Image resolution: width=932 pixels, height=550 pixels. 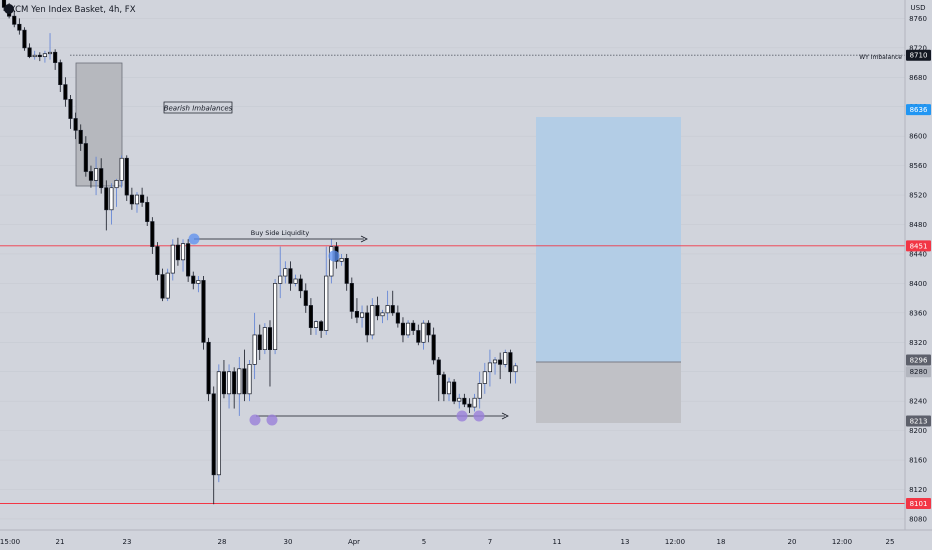 What do you see at coordinates (918, 166) in the screenshot?
I see `price-tick-label: 8560` at bounding box center [918, 166].